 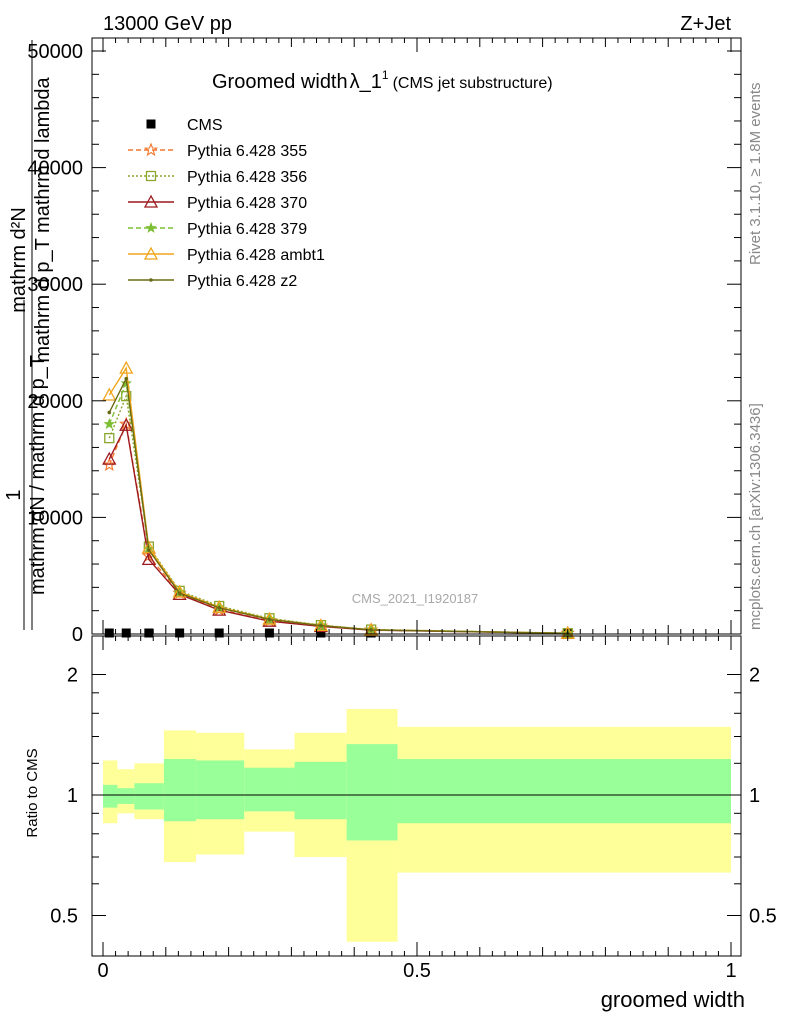 I want to click on main-ytick-label-4: 40000, so click(x=55, y=169).